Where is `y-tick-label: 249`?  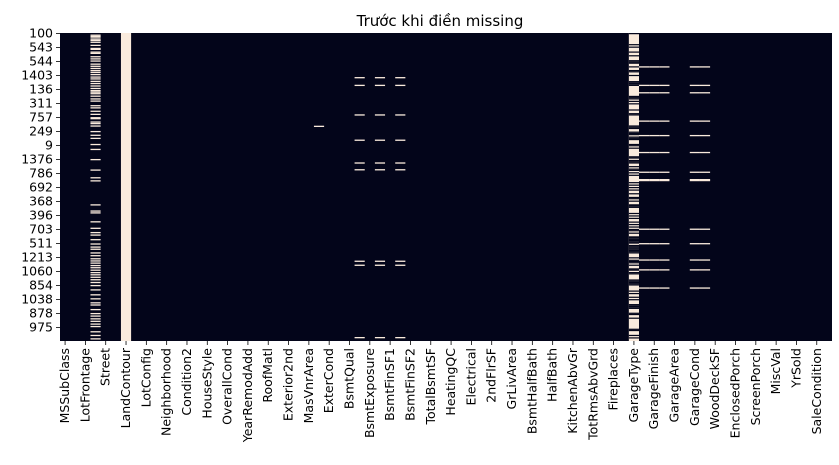 y-tick-label: 249 is located at coordinates (41, 131).